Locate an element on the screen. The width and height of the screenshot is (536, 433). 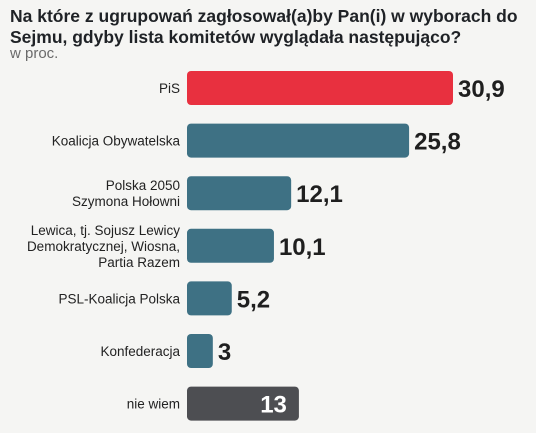
value-label: 12,1 is located at coordinates (319, 194).